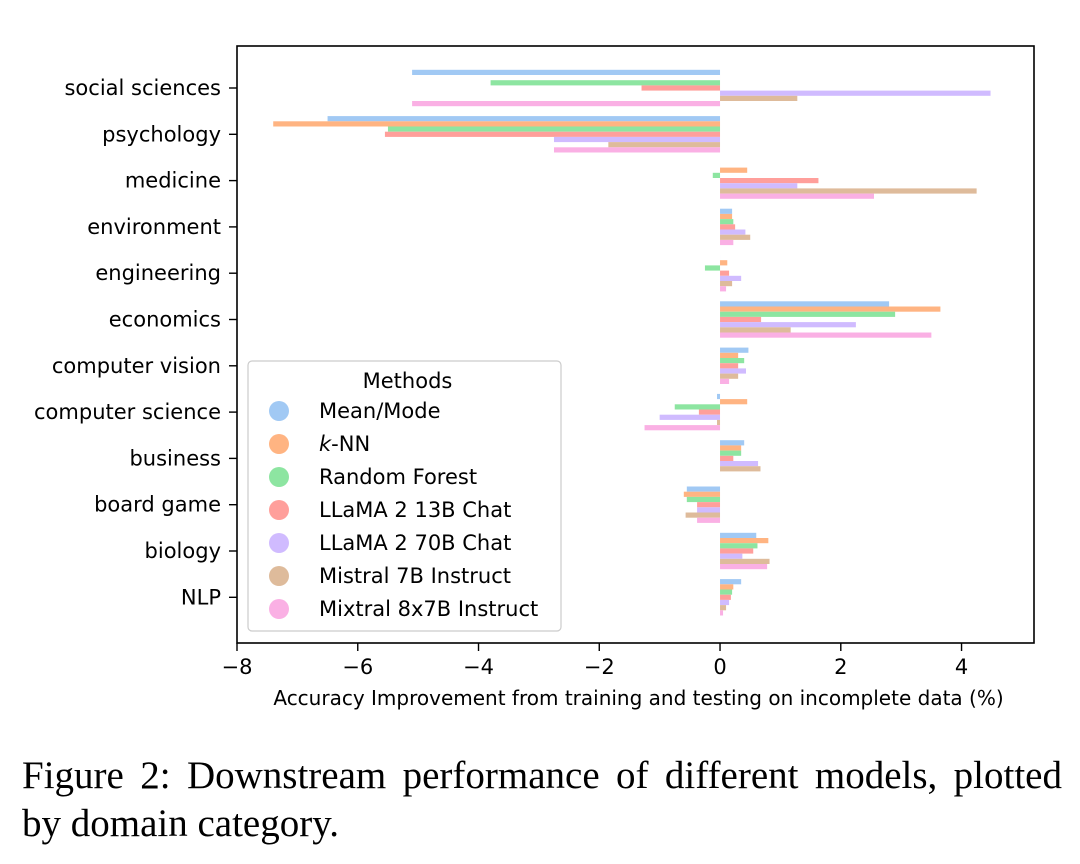  Describe the element at coordinates (719, 667) in the screenshot. I see `x-tick-label: 0` at that location.